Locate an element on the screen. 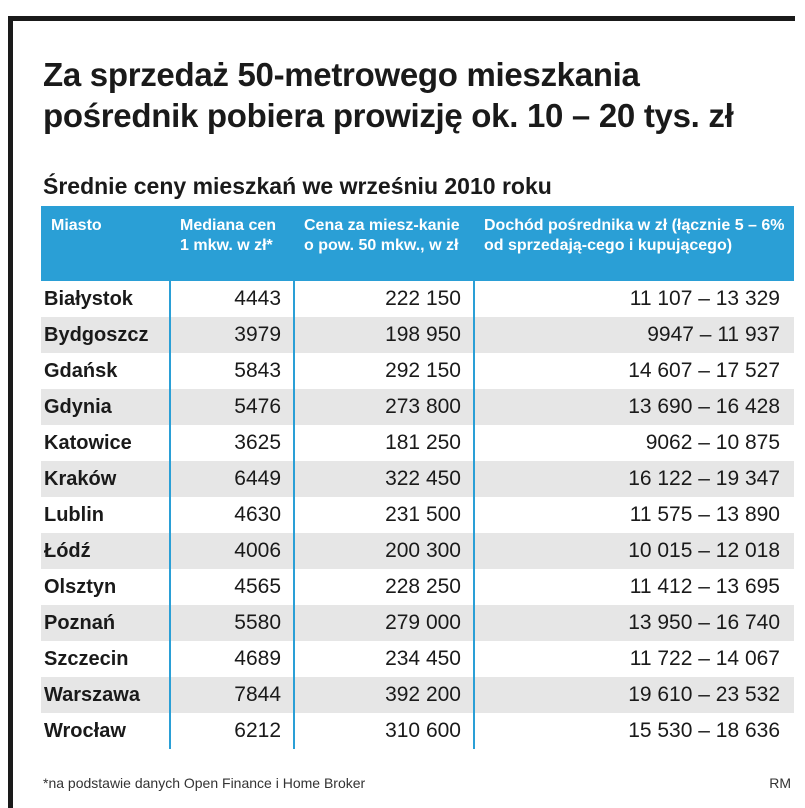 The image size is (805, 808). table-row: Wrocław 6212 310 600 15 530 – 18 636 is located at coordinates (417, 731).